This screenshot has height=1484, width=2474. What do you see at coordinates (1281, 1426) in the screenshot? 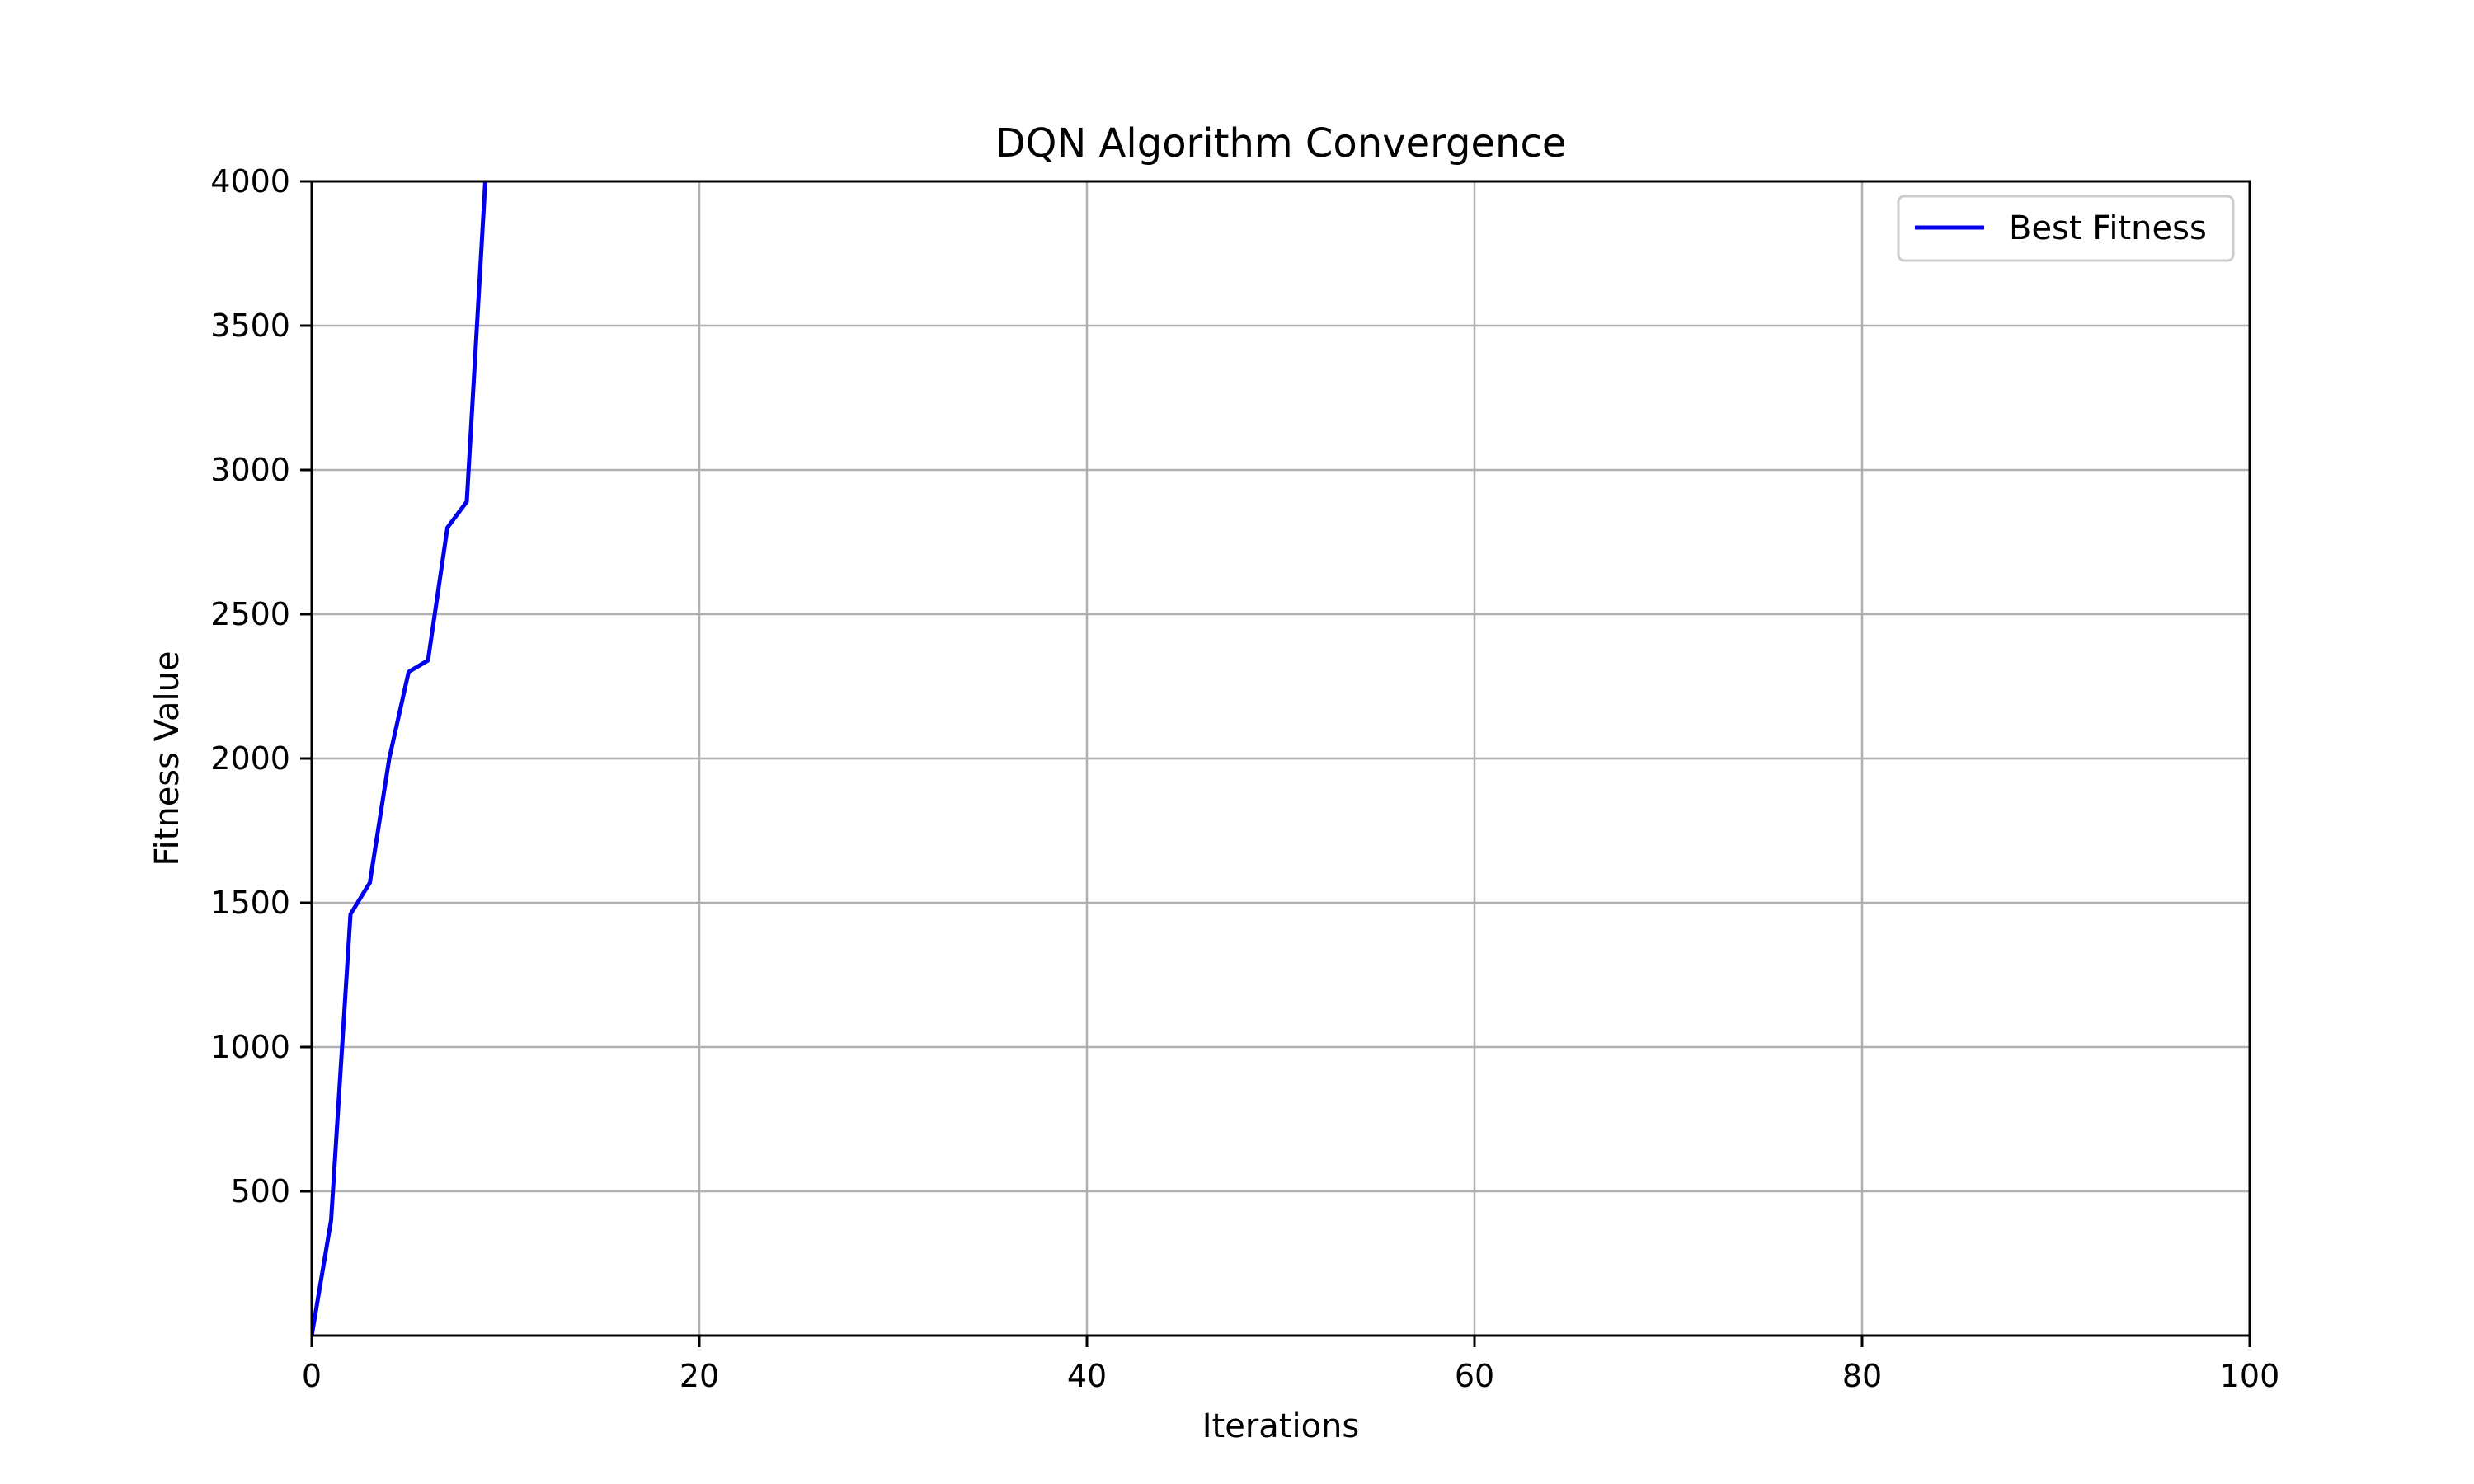
I see `x-axis-label: Iterations` at bounding box center [1281, 1426].